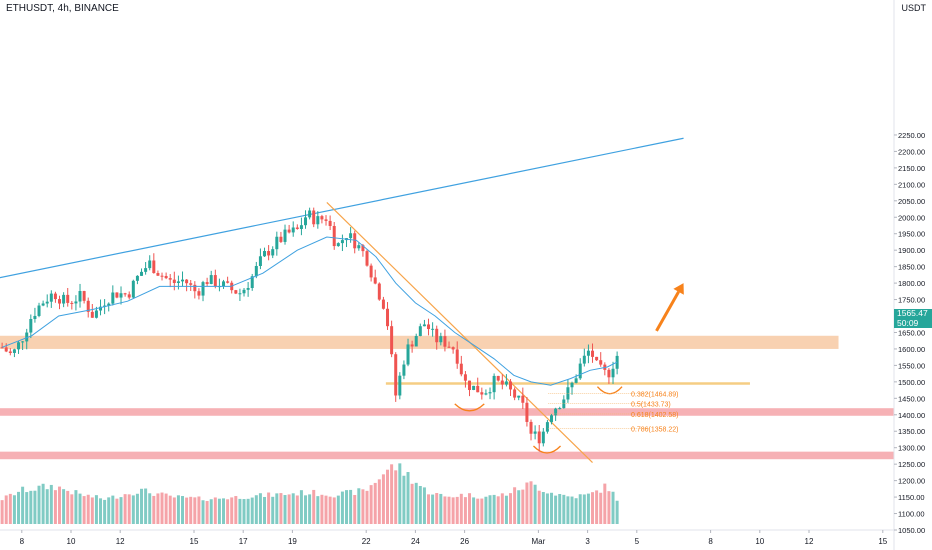 Image resolution: width=932 pixels, height=550 pixels. What do you see at coordinates (678, 289) in the screenshot?
I see `arrow-head` at bounding box center [678, 289].